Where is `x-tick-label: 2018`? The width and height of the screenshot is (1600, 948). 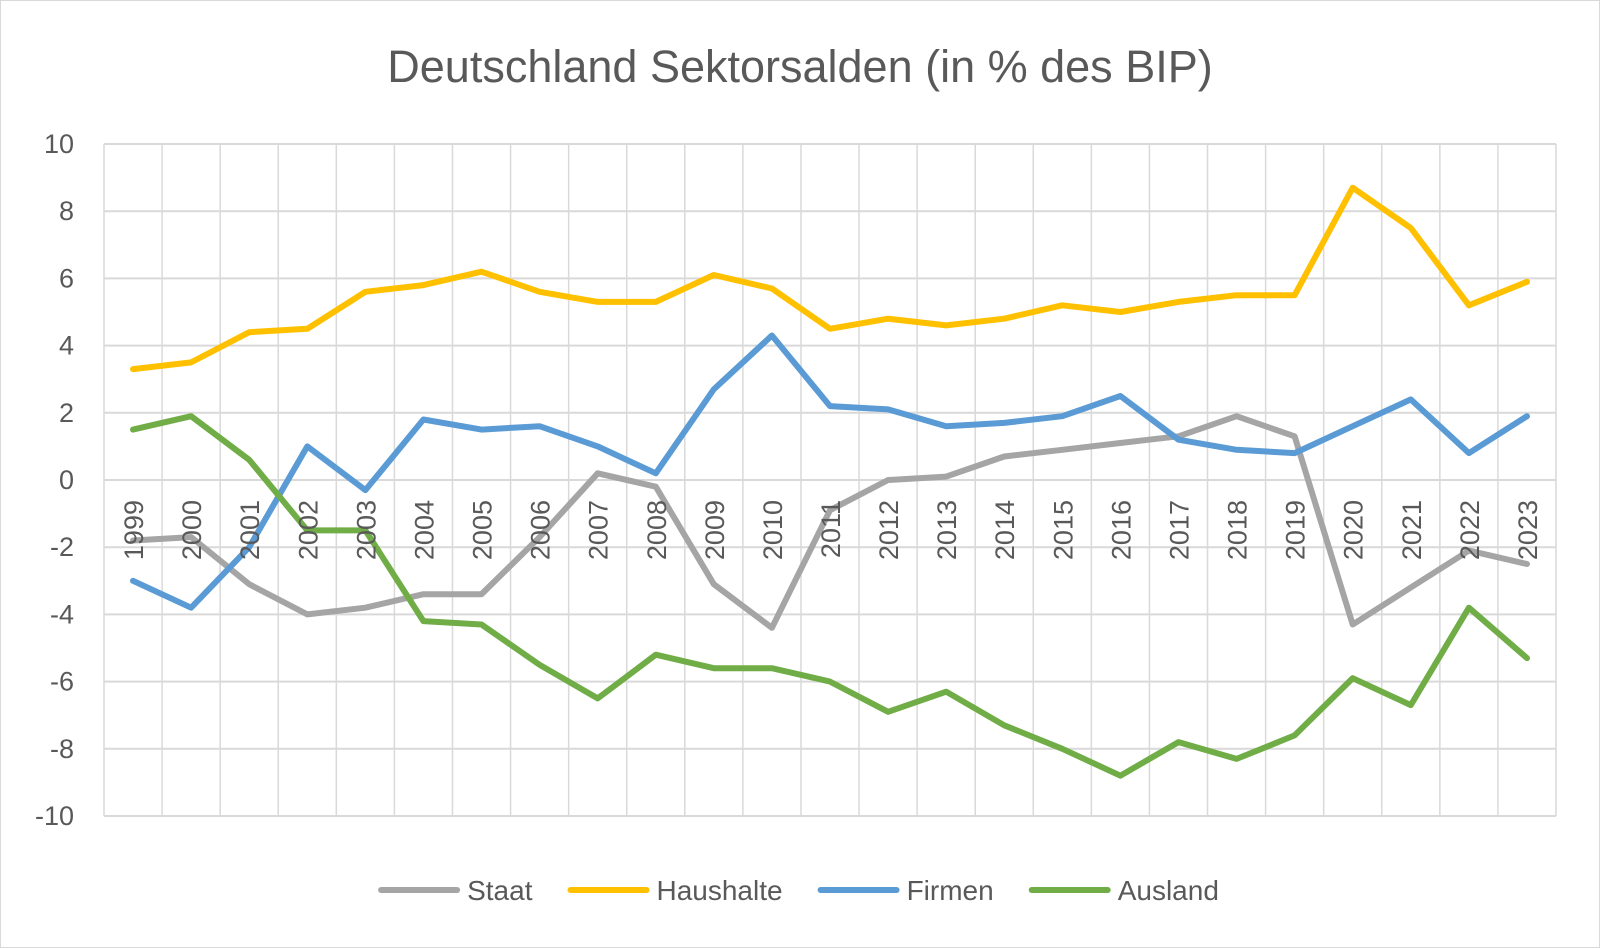 x-tick-label: 2018 is located at coordinates (1238, 530).